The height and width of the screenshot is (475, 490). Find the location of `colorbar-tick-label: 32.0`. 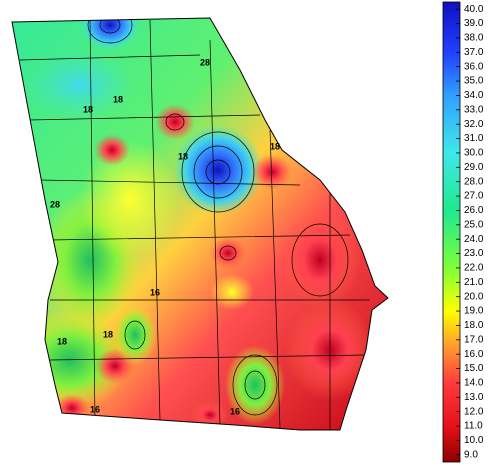

colorbar-tick-label: 32.0 is located at coordinates (474, 124).